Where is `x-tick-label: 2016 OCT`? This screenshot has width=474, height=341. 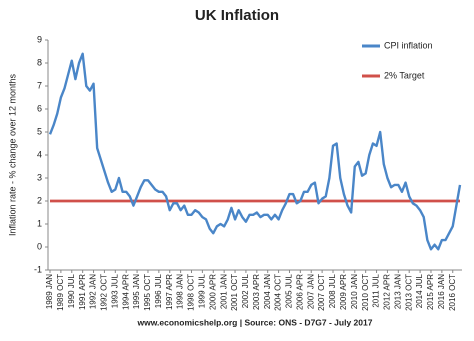 x-tick-label: 2016 OCT is located at coordinates (452, 292).